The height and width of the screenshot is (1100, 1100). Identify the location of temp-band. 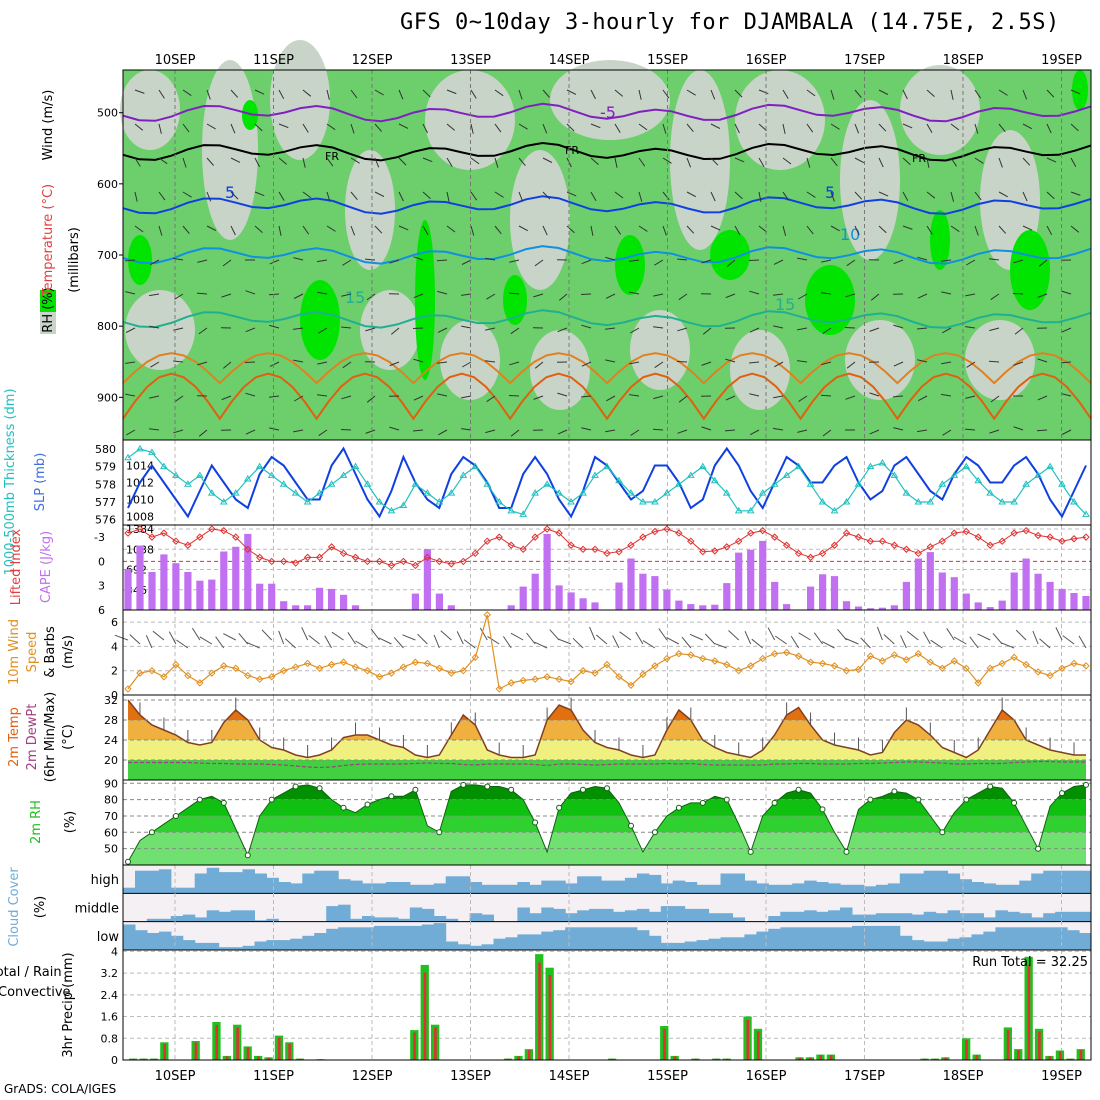
(607, 730).